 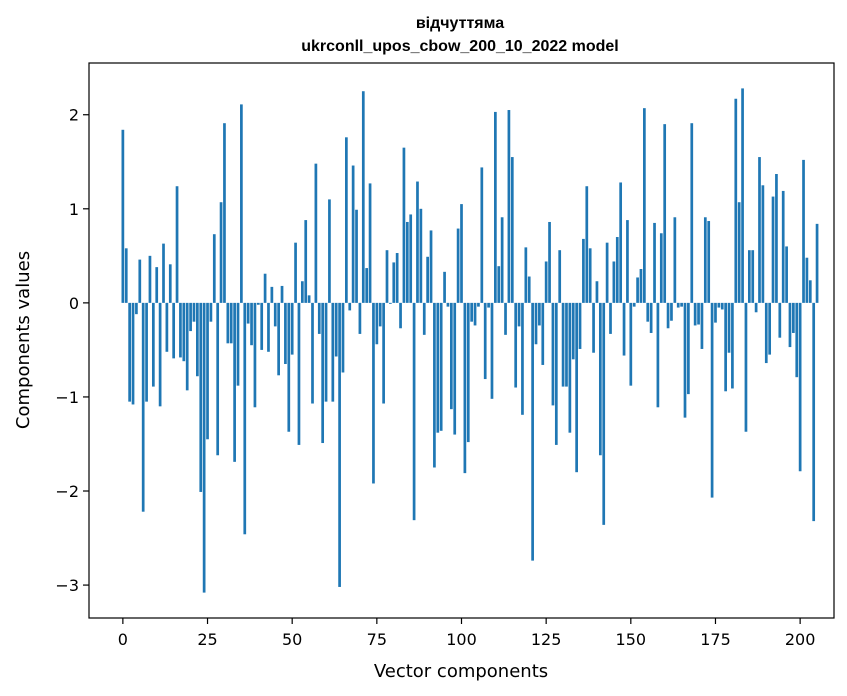 What do you see at coordinates (459, 46) in the screenshot?
I see `chart-title-line2: ukrconll_upos_cbow_200_10_2022 model` at bounding box center [459, 46].